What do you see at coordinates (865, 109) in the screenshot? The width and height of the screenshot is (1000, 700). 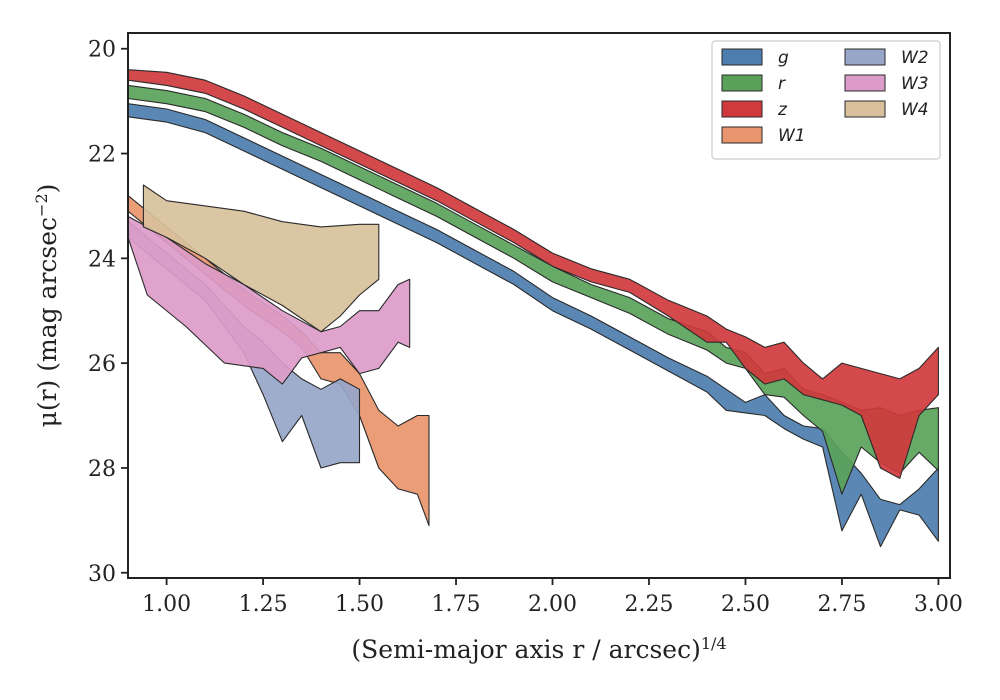 I see `legend-swatch-w4` at bounding box center [865, 109].